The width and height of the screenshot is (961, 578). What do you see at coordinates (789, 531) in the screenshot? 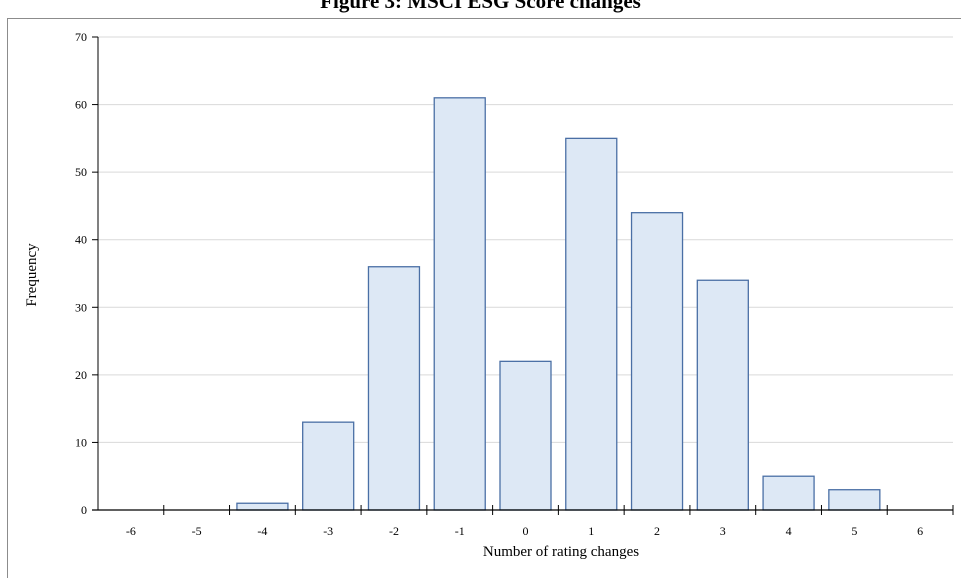
I see `x-tick-label: 4` at bounding box center [789, 531].